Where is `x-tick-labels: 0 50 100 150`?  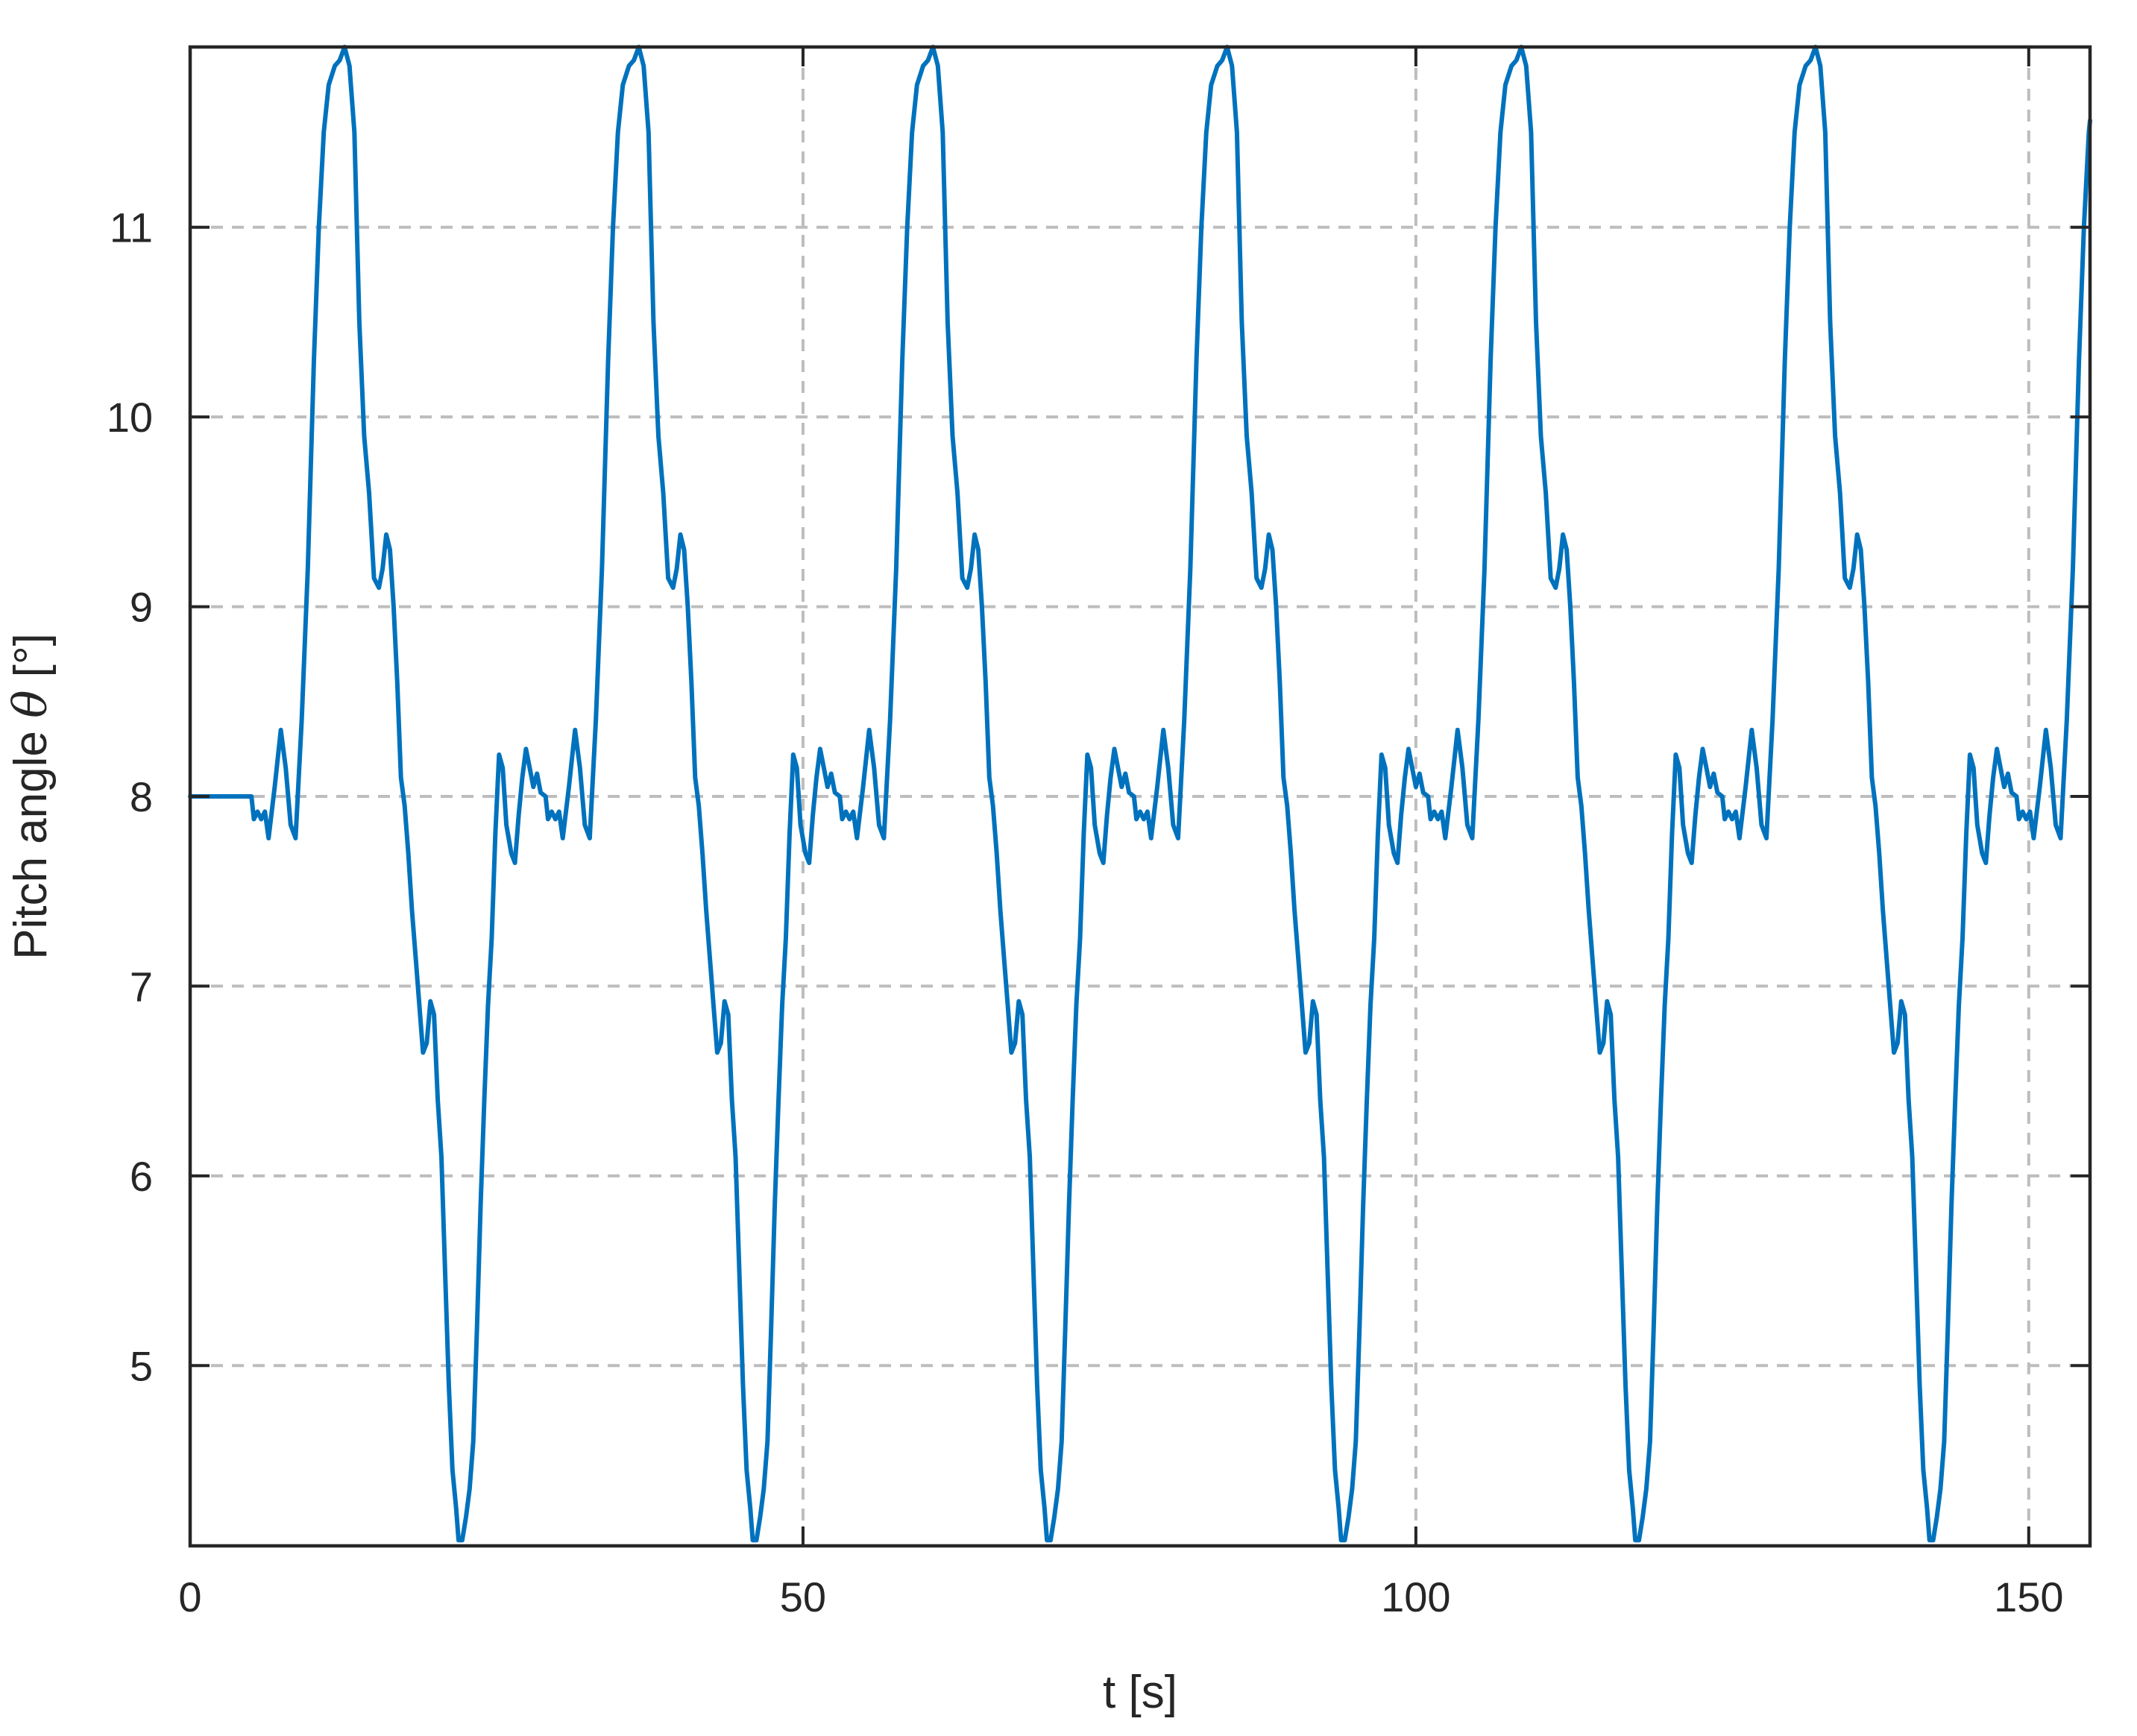
x-tick-labels: 0 50 100 150 is located at coordinates (1120, 1597).